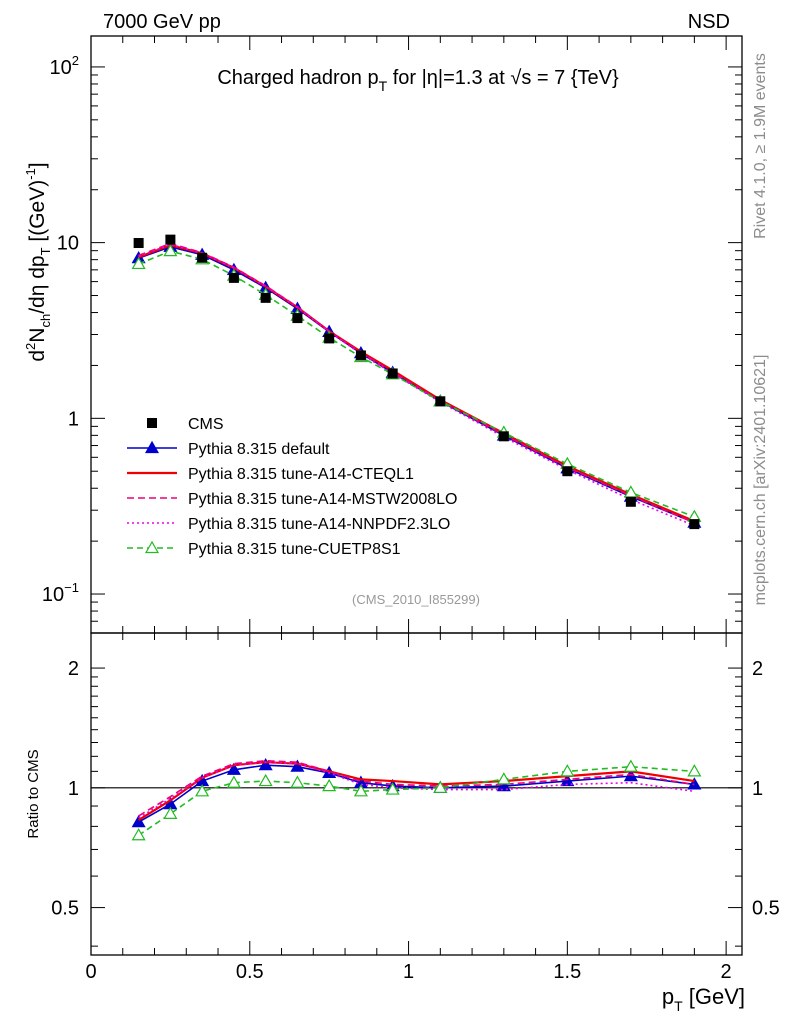  Describe the element at coordinates (567, 972) in the screenshot. I see `x-tick-label: 1.5` at that location.